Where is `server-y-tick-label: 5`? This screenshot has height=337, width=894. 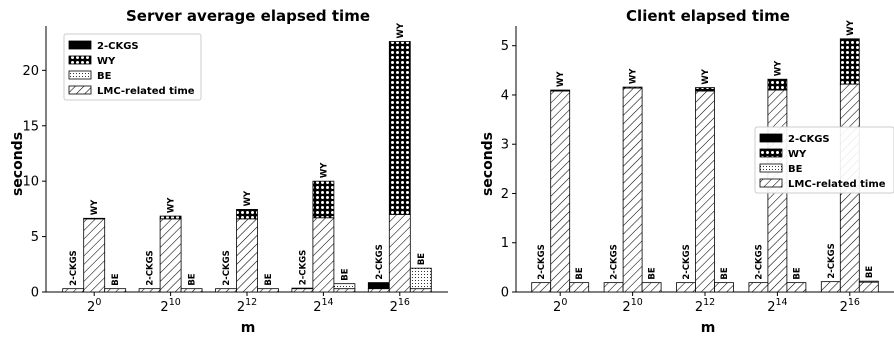 server-y-tick-label: 5 is located at coordinates (35, 237).